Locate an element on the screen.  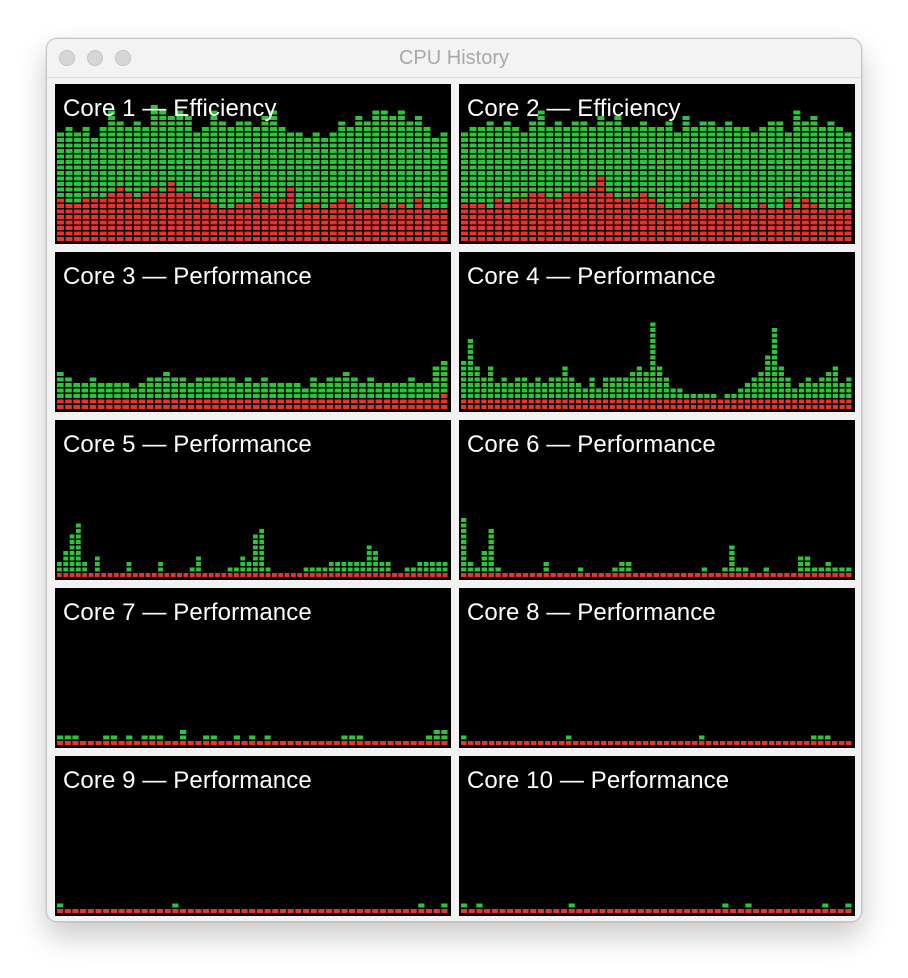
zoom-button is located at coordinates (123, 58).